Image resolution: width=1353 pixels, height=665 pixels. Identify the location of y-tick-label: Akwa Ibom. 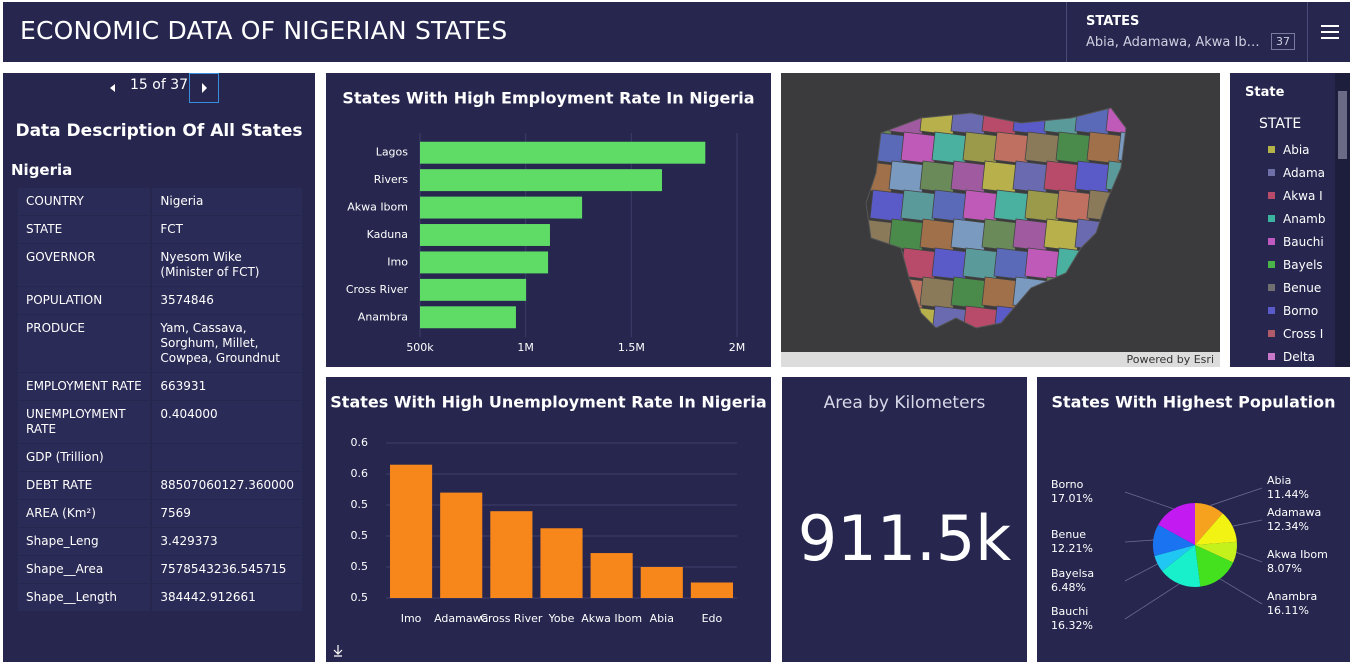
(377, 207).